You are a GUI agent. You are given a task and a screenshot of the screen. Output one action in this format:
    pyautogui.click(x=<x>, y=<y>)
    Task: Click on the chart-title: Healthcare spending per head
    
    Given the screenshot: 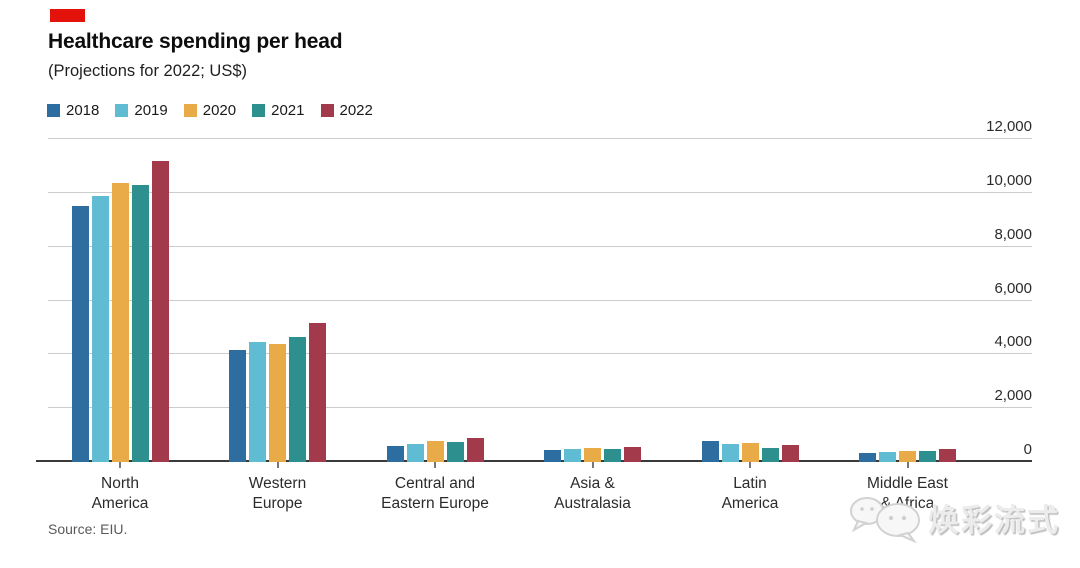 What is the action you would take?
    pyautogui.click(x=195, y=41)
    